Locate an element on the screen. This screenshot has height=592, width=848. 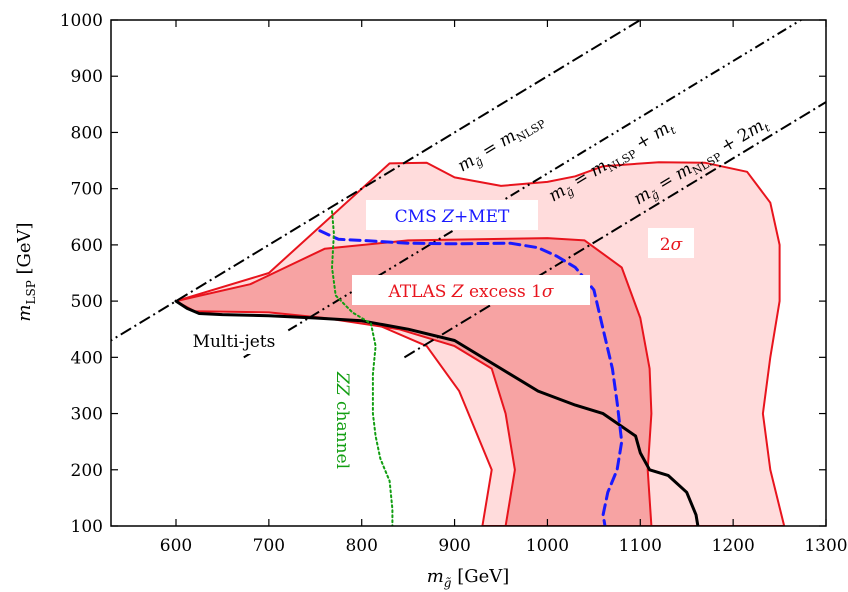
x-tick-label: 700 is located at coordinates (269, 546).